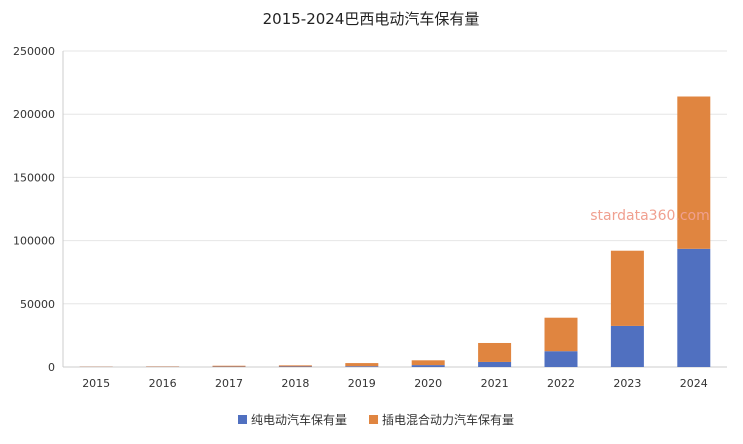 This screenshot has height=444, width=743. What do you see at coordinates (51, 367) in the screenshot?
I see `y-tick-label: 0` at bounding box center [51, 367].